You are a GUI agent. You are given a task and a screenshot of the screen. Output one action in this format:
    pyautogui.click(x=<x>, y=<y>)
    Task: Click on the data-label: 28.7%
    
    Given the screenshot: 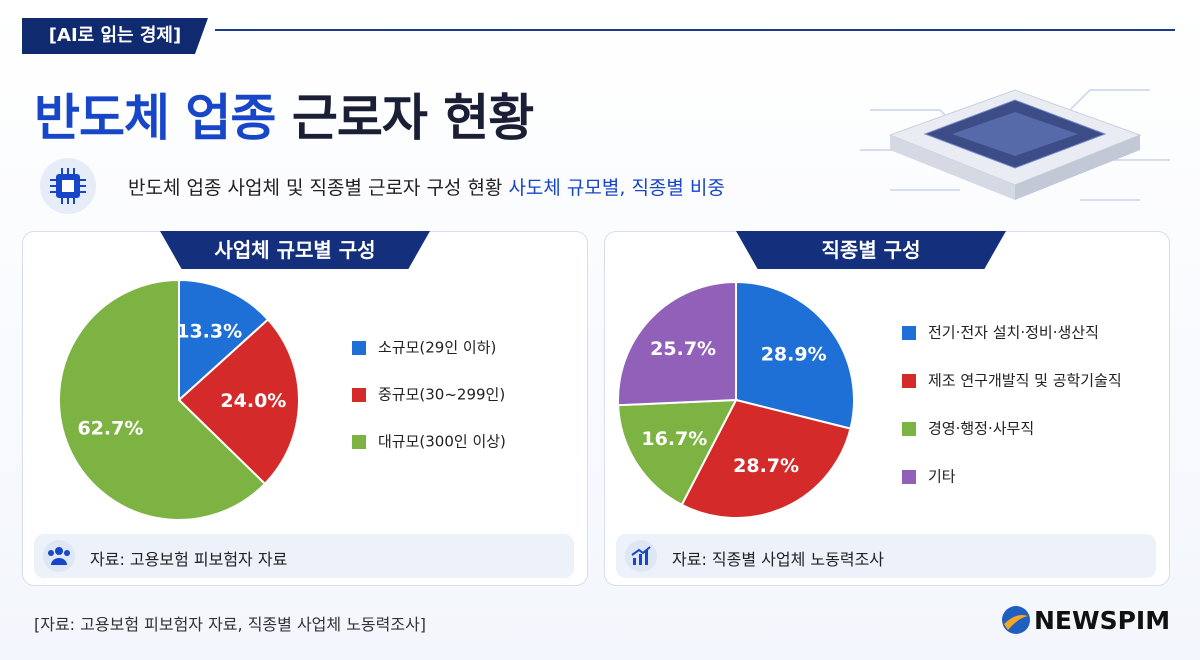 What is the action you would take?
    pyautogui.click(x=766, y=466)
    